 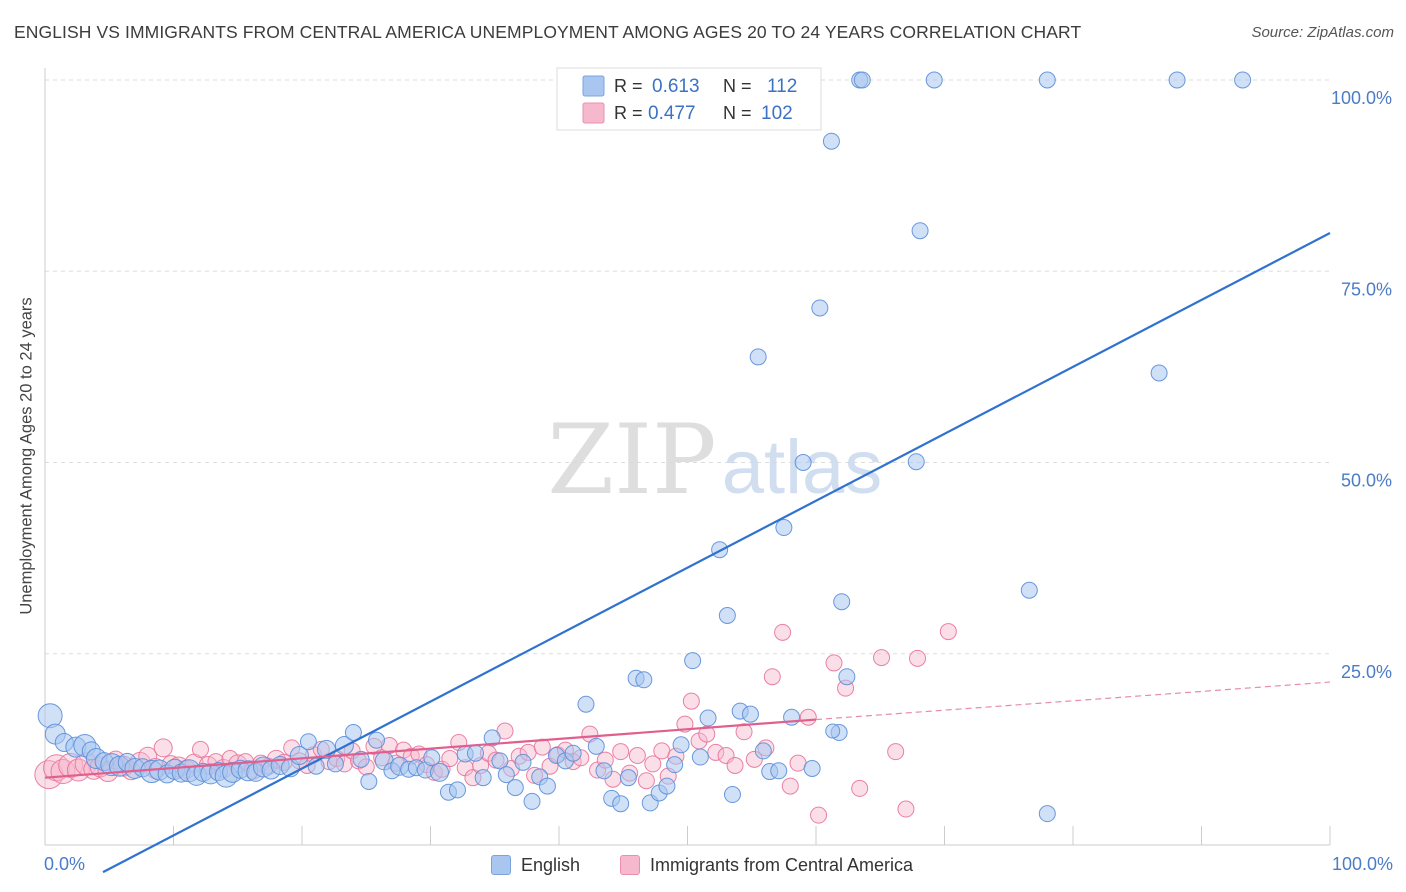 I want to click on legend-item-english: English, so click(x=535, y=865).